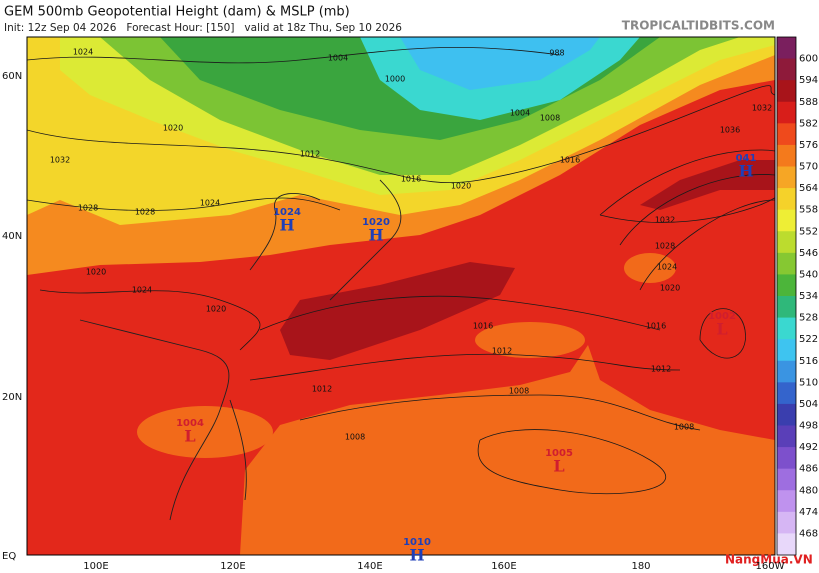  Describe the element at coordinates (808, 490) in the screenshot. I see `colorbar-label: 480` at that location.